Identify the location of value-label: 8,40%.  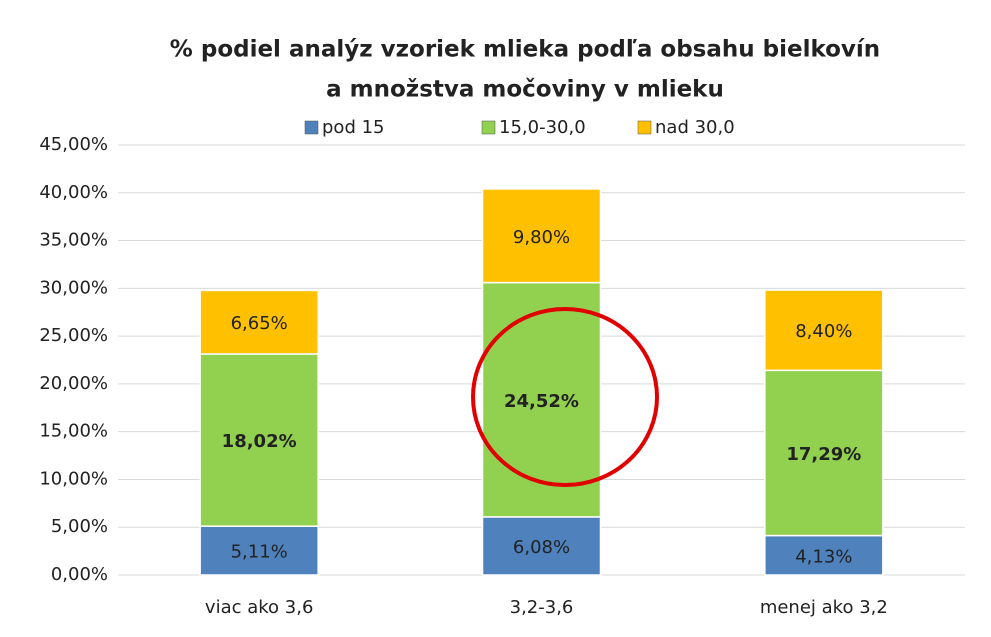
(823, 331).